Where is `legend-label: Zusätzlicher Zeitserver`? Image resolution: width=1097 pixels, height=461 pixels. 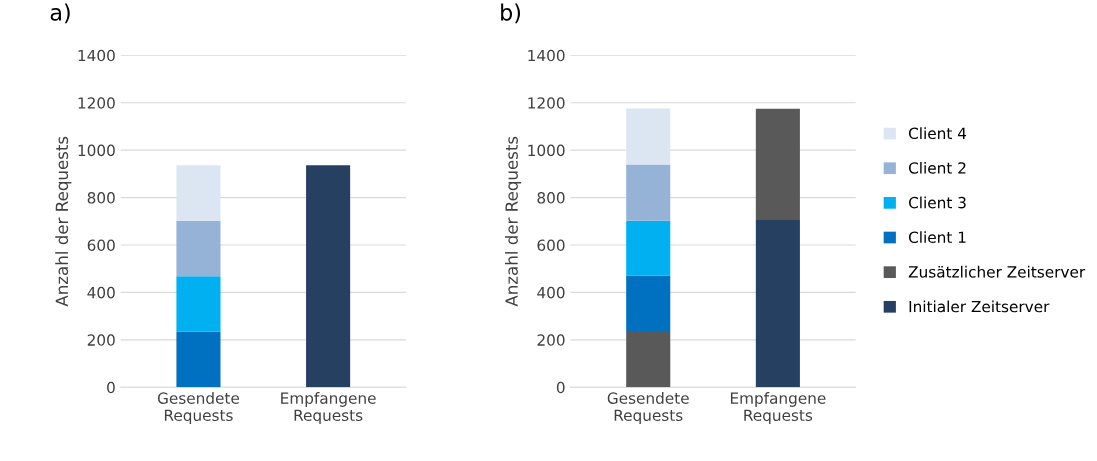
legend-label: Zusätzlicher Zeitserver is located at coordinates (997, 271).